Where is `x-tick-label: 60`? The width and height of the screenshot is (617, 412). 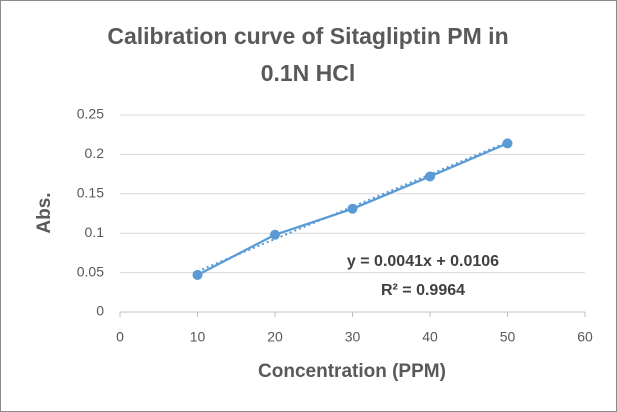 x-tick-label: 60 is located at coordinates (585, 337).